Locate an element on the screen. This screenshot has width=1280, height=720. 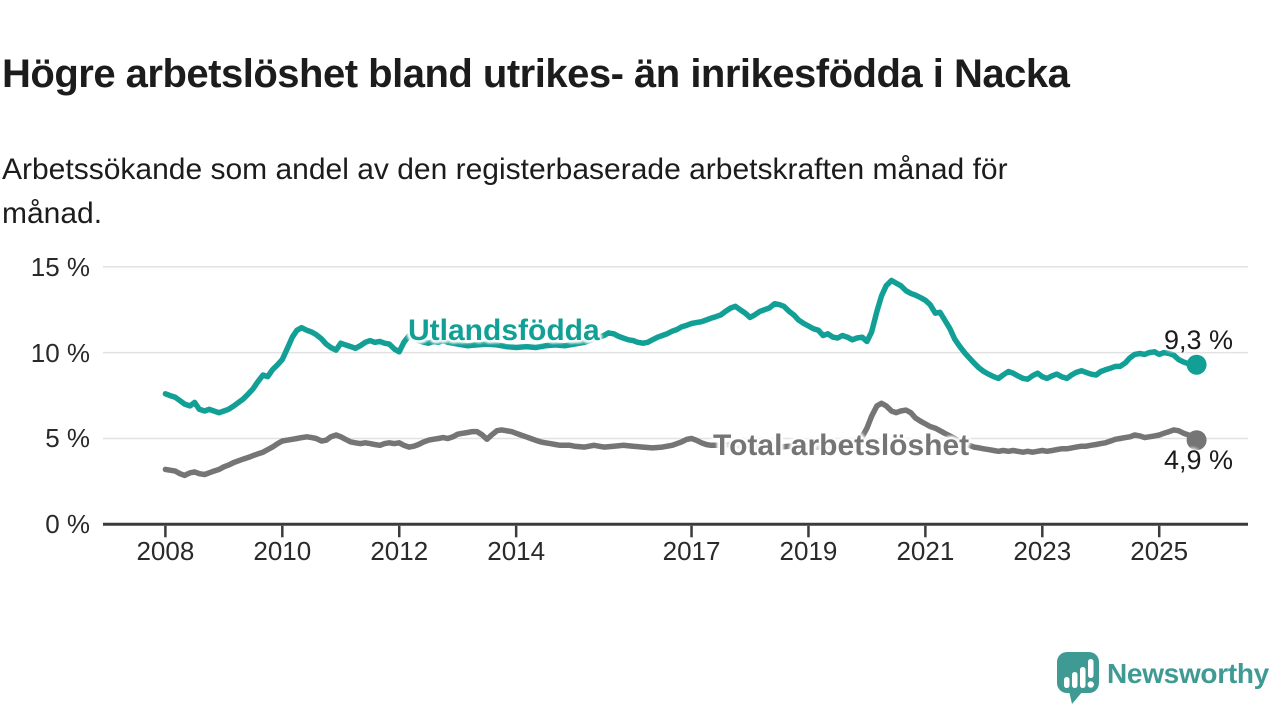
x-tick-label-2012: 2012 is located at coordinates (399, 551).